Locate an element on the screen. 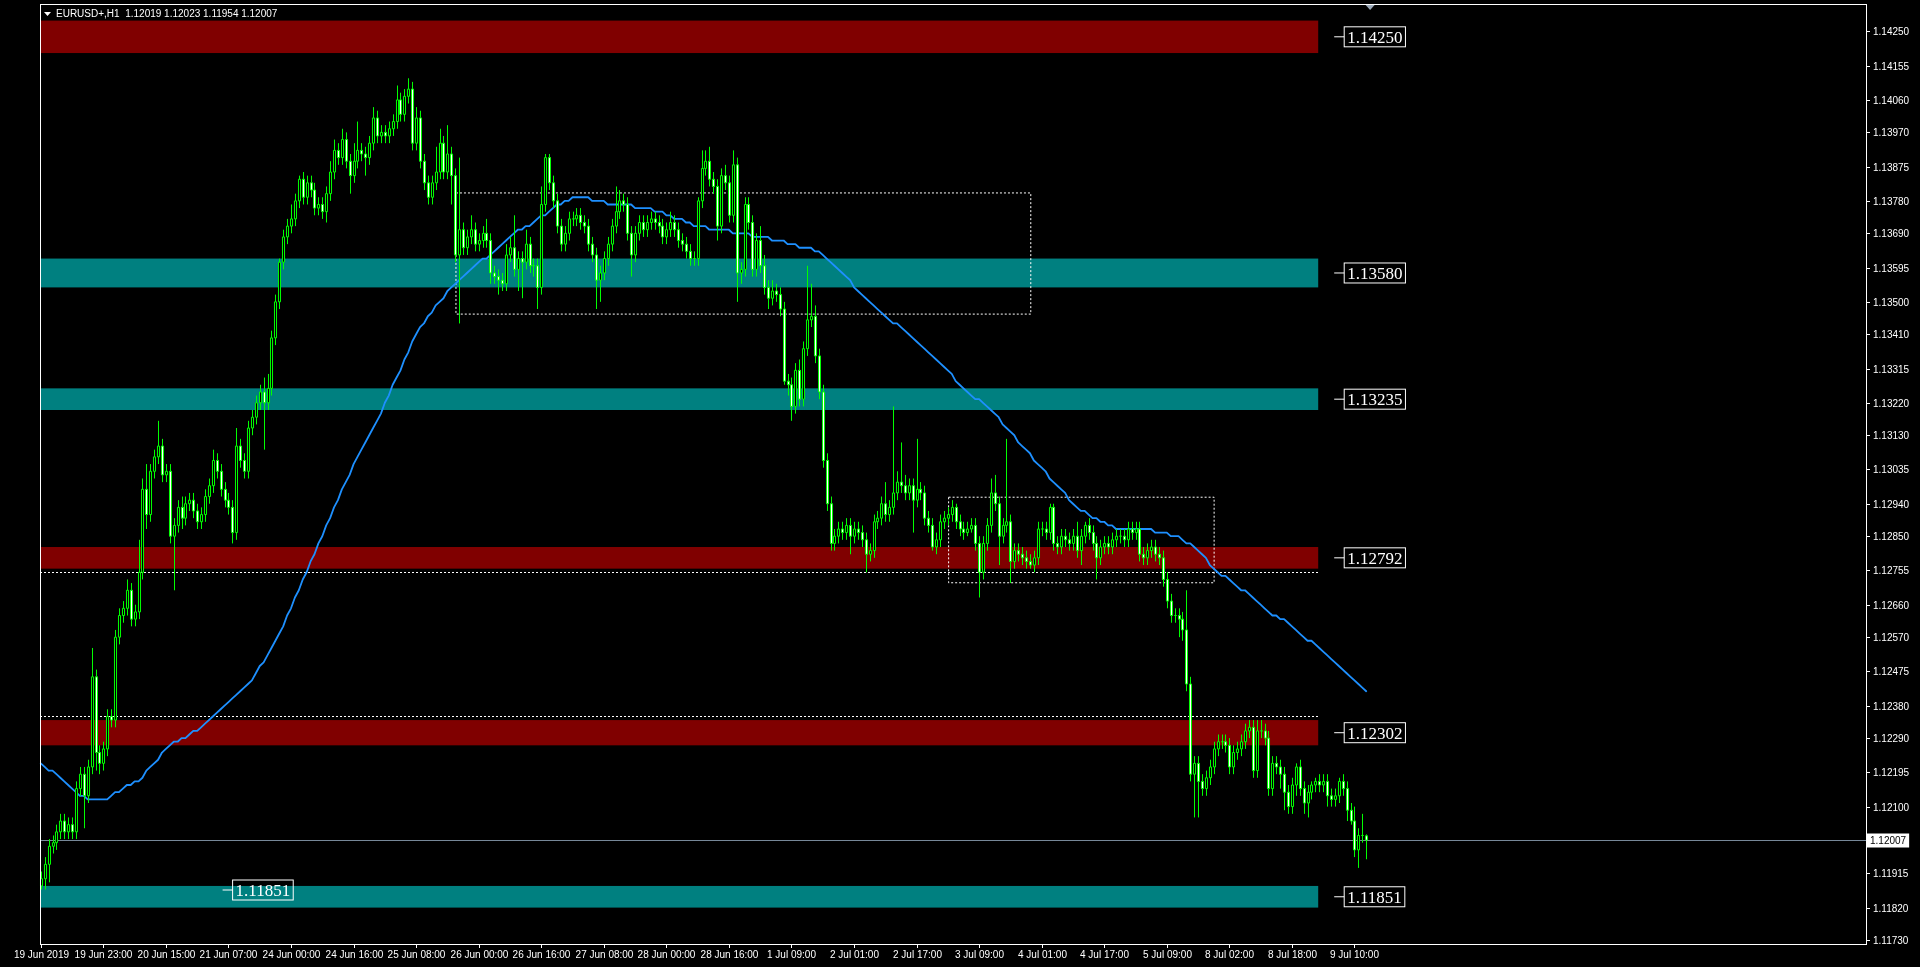 This screenshot has width=1920, height=967. x-tick-label: 4 Jul 01:00 is located at coordinates (1043, 954).